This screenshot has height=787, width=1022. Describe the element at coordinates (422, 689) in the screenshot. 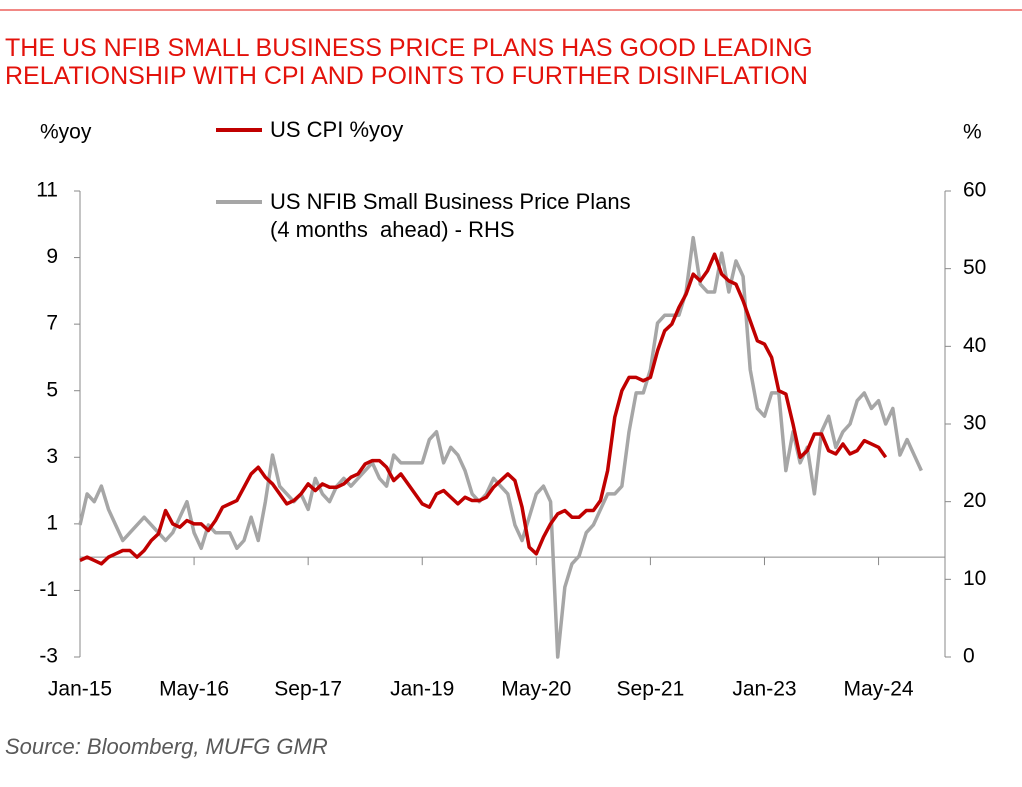

I see `x-tick-label: Jan-19` at that location.